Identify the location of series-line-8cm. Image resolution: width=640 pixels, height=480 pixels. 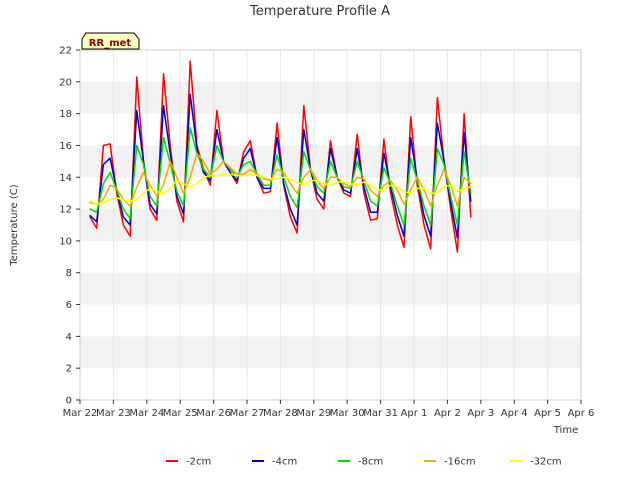
(280, 176).